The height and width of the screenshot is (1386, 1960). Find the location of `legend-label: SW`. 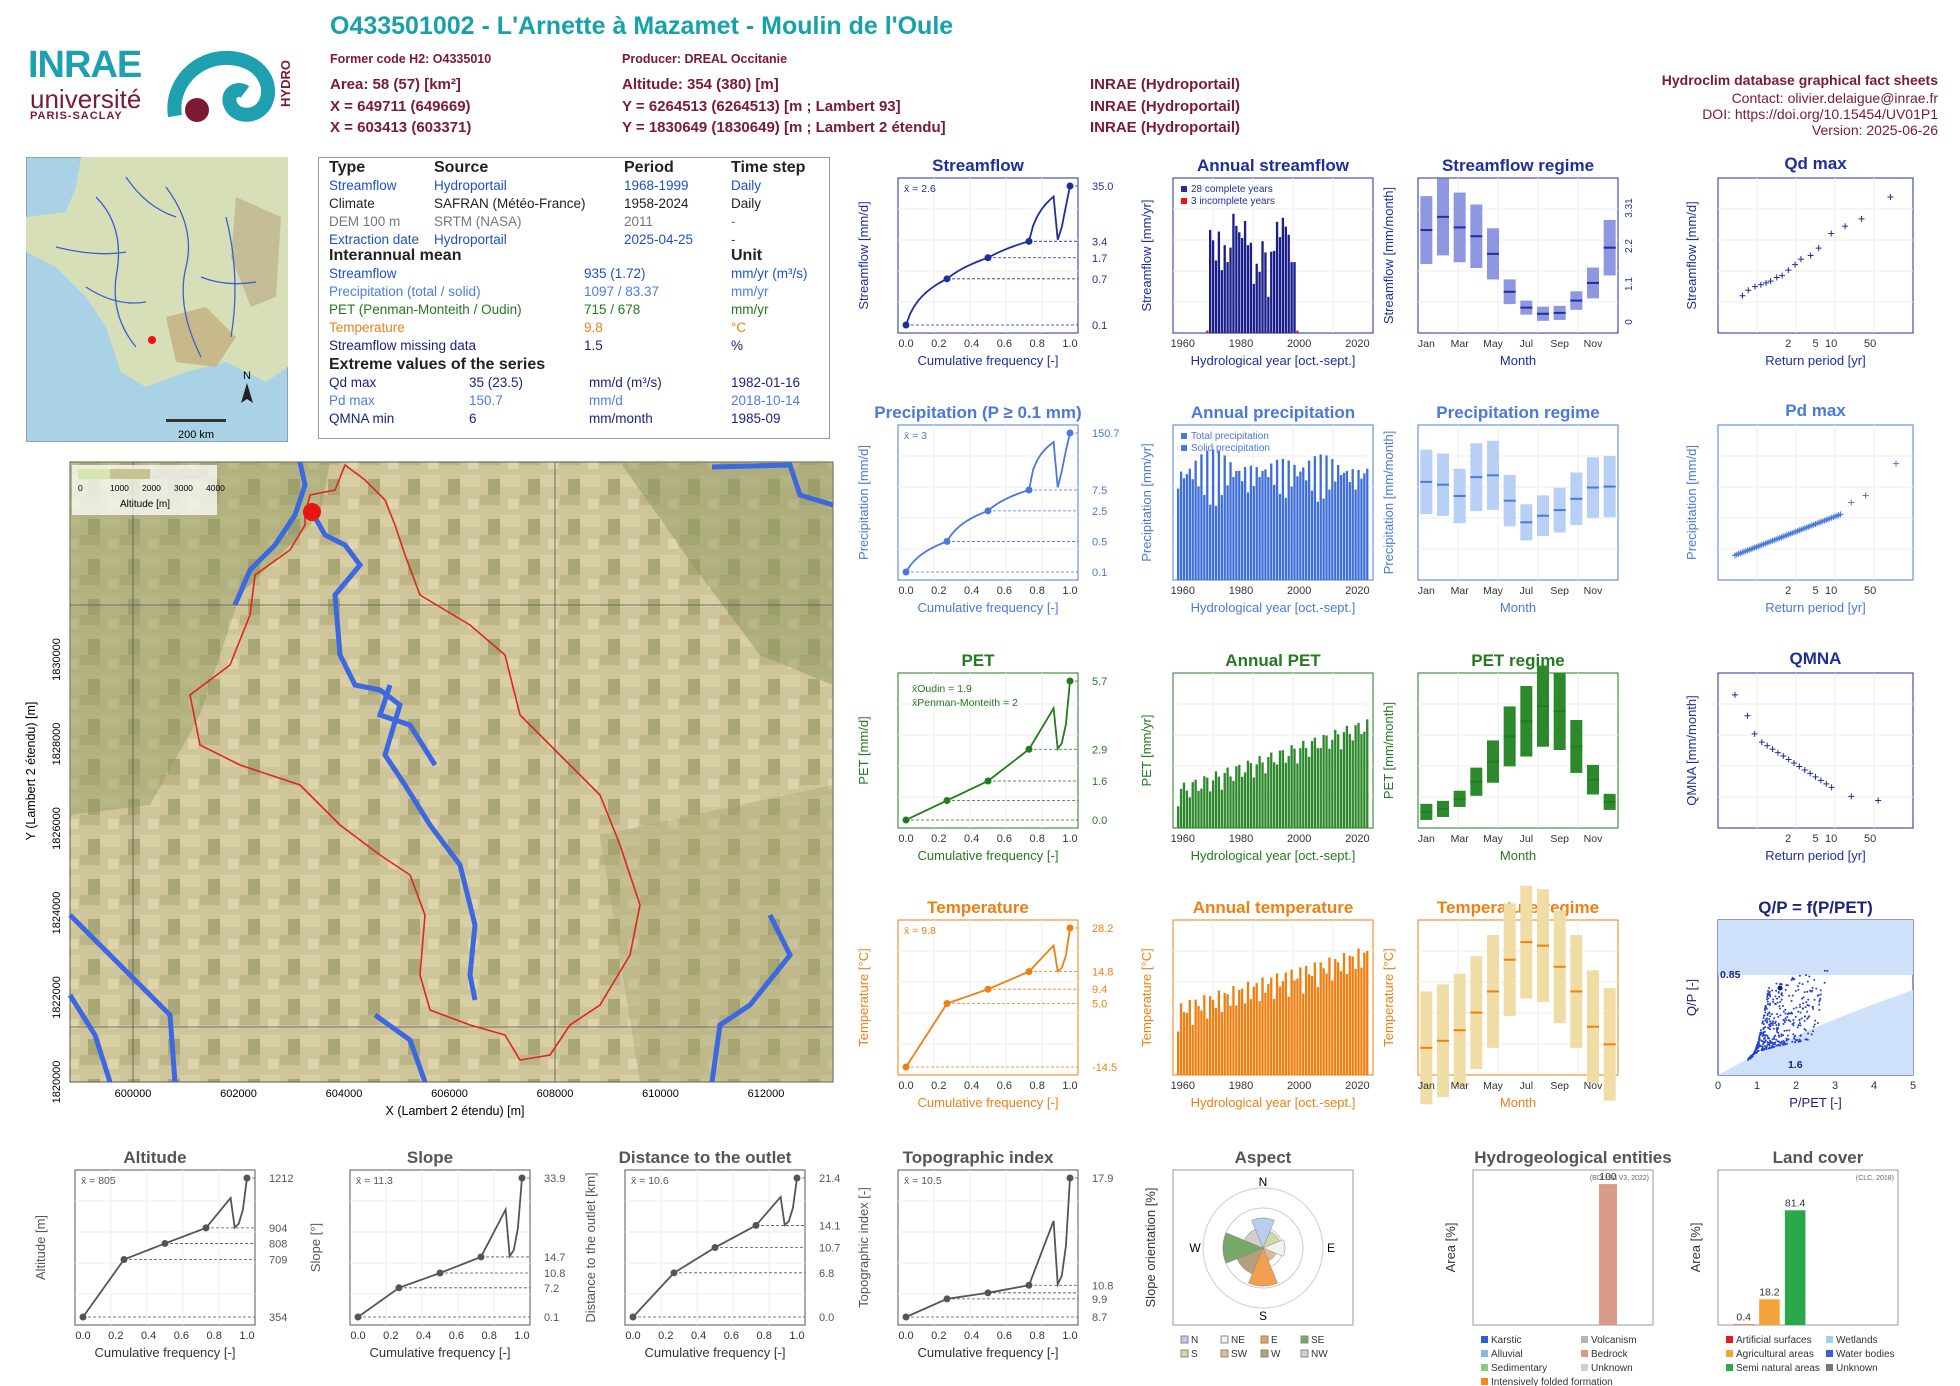

legend-label: SW is located at coordinates (1239, 1354).